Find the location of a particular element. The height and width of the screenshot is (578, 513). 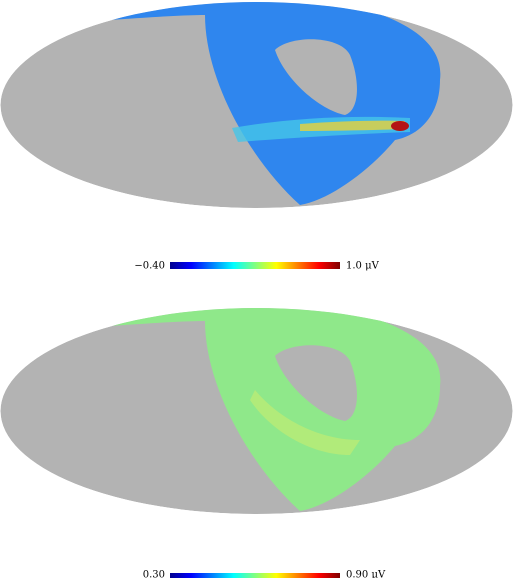

colorbar-max: 1.0 μV is located at coordinates (363, 266).